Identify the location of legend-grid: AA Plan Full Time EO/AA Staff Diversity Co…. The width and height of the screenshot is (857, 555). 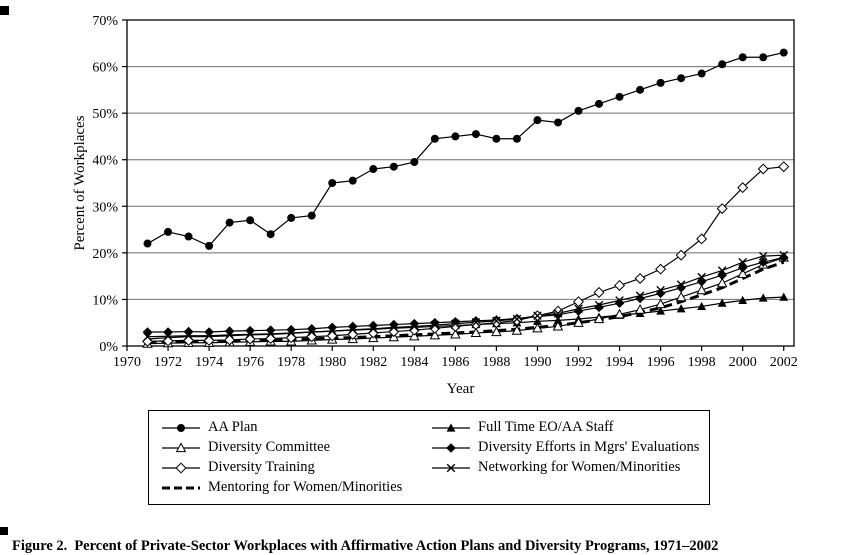
(430, 457).